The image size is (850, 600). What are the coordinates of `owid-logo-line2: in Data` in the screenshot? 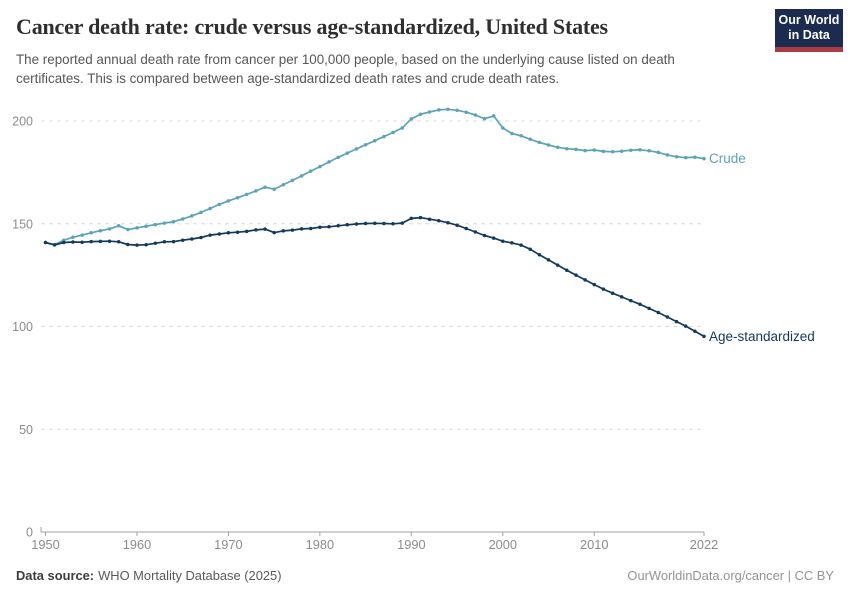 It's located at (809, 35).